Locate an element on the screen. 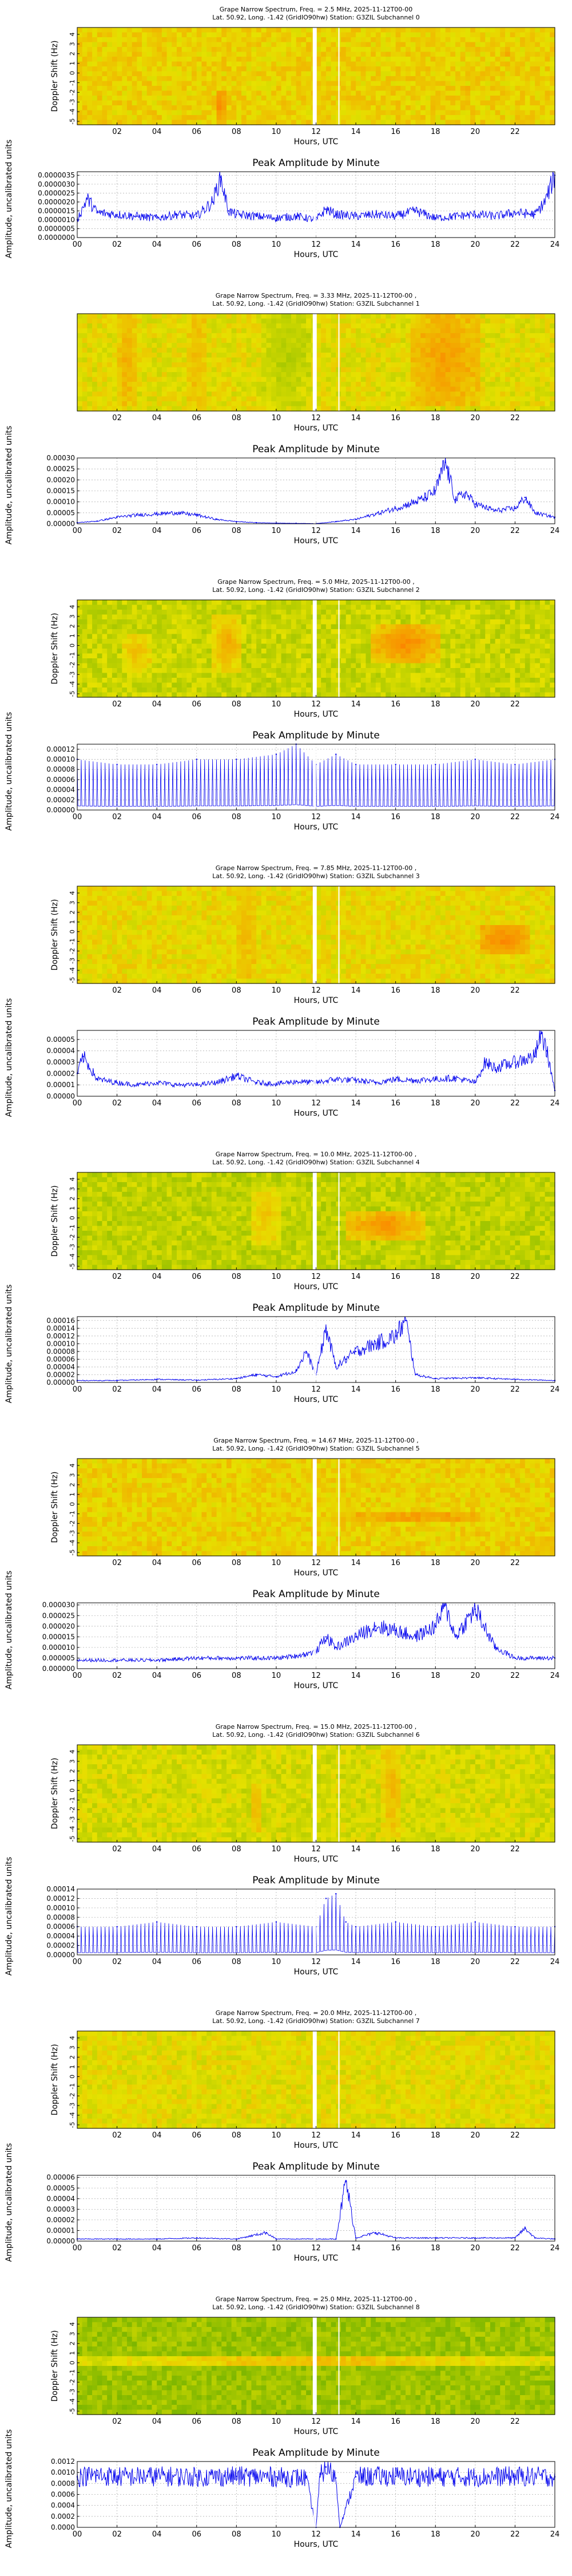  amplitude-points is located at coordinates (316, 198).